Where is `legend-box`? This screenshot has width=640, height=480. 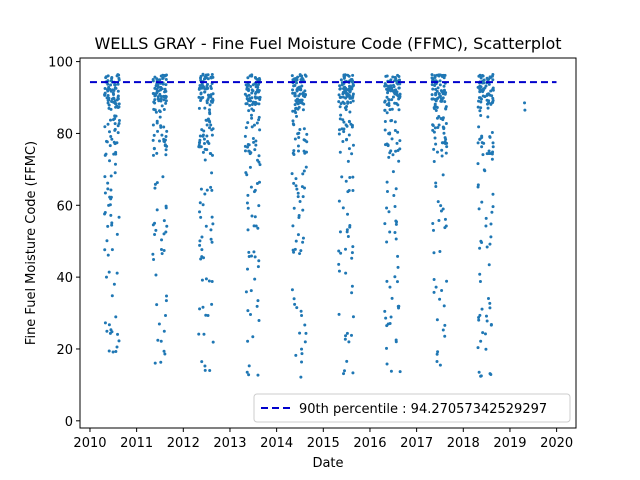 legend-box is located at coordinates (412, 408).